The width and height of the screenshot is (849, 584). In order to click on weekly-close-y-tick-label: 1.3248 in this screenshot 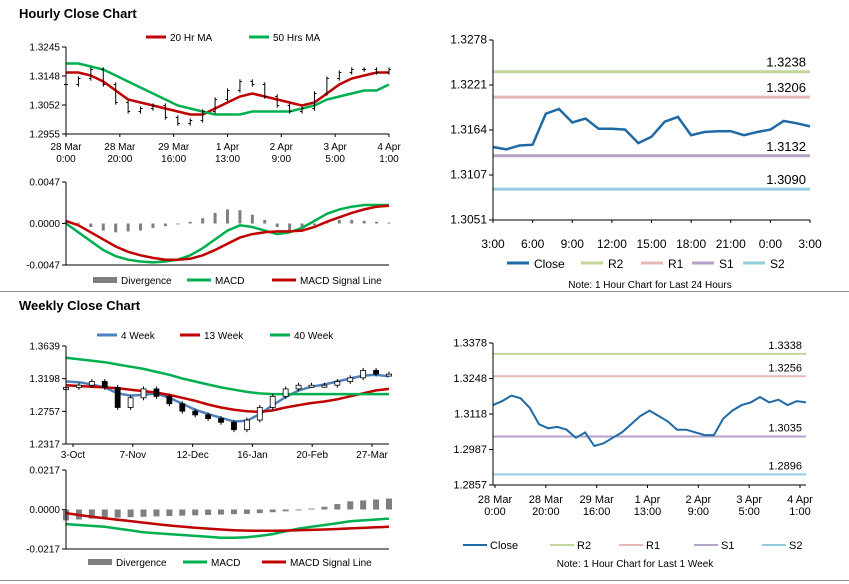, I will do `click(470, 379)`.